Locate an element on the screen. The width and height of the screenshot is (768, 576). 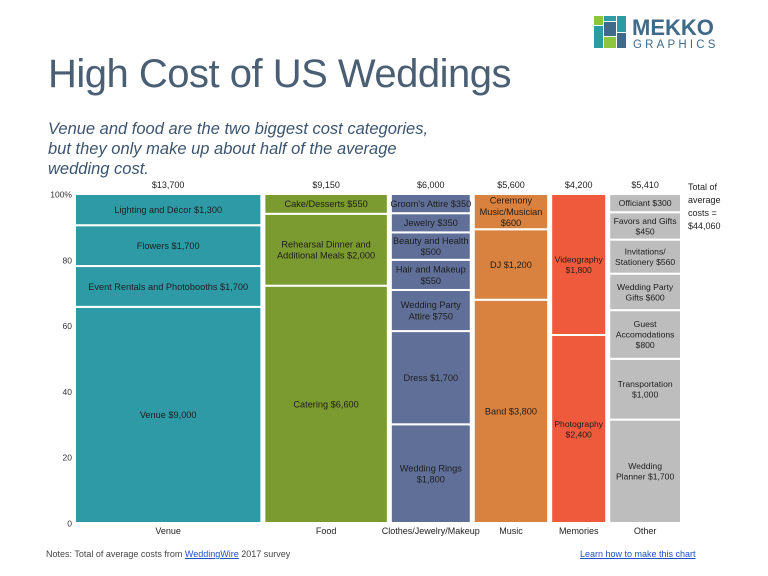
column-category-label: Clothes/Jewelry/Makeup is located at coordinates (431, 531).